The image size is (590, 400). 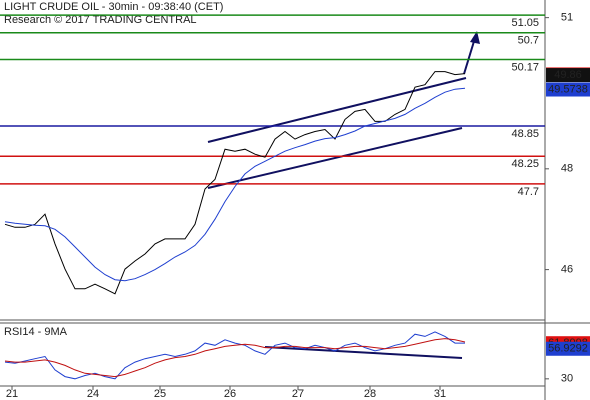 I want to click on level-label: 50.17, so click(x=525, y=67).